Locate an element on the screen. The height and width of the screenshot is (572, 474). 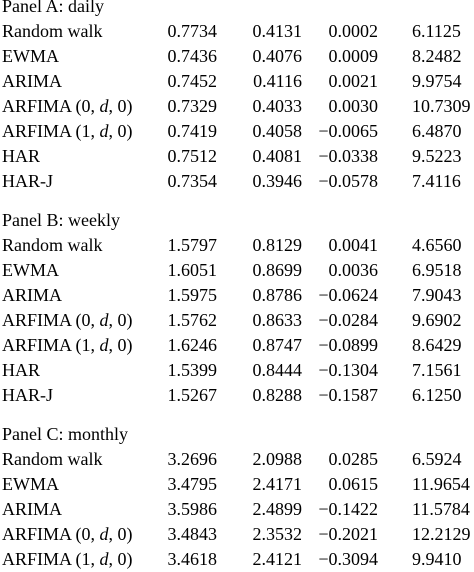
value-cell-2: 0.4081 is located at coordinates (277, 156).